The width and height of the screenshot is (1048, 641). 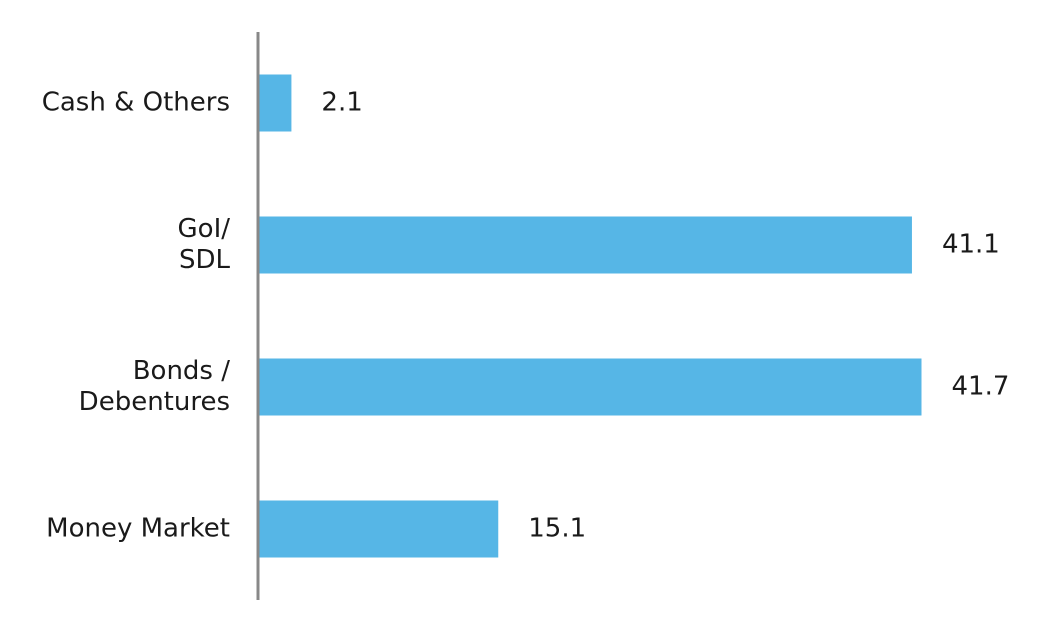 What do you see at coordinates (138, 529) in the screenshot?
I see `y-tick-label: Money Market` at bounding box center [138, 529].